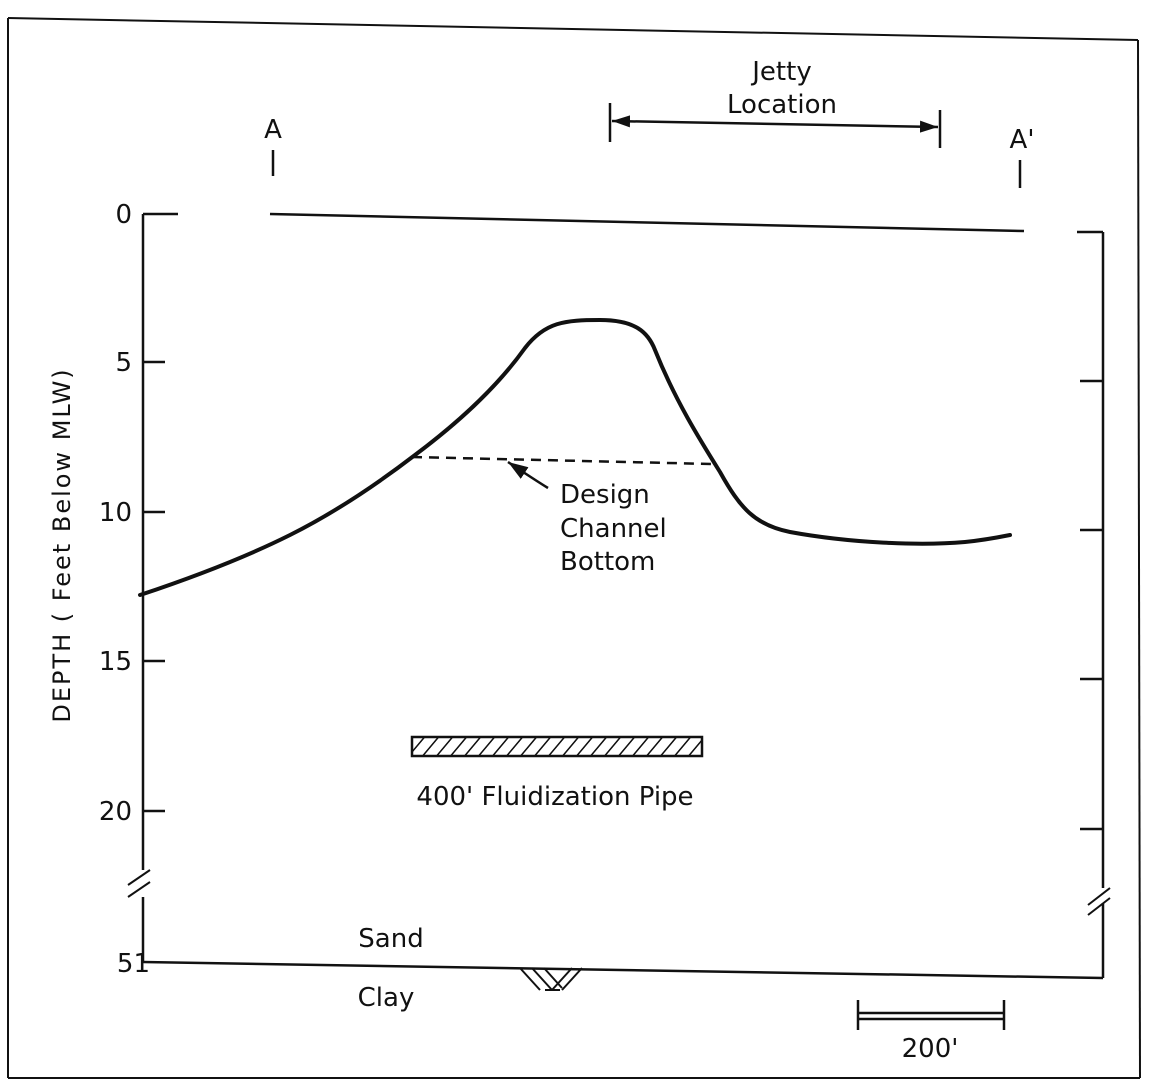 This screenshot has width=1155, height=1085. I want to click on scale-bar: 200', so click(931, 1032).